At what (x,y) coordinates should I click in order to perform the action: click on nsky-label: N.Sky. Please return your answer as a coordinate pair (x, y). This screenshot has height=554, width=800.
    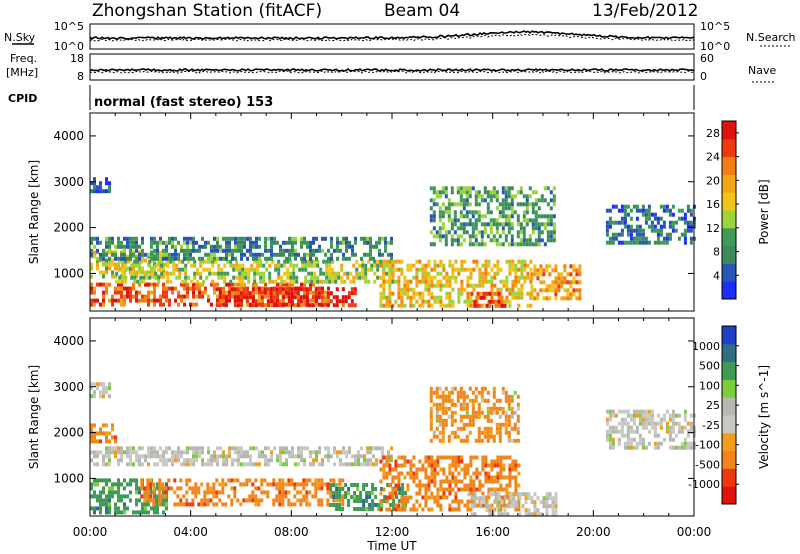
    Looking at the image, I should click on (20, 37).